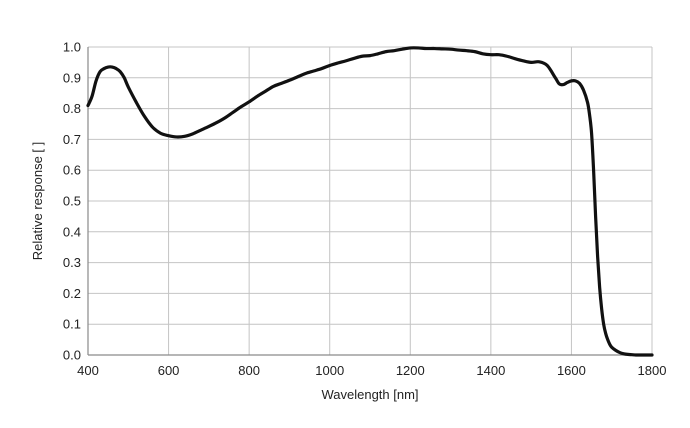 The height and width of the screenshot is (428, 690). Describe the element at coordinates (72, 170) in the screenshot. I see `y-tick-label: 0.6` at that location.